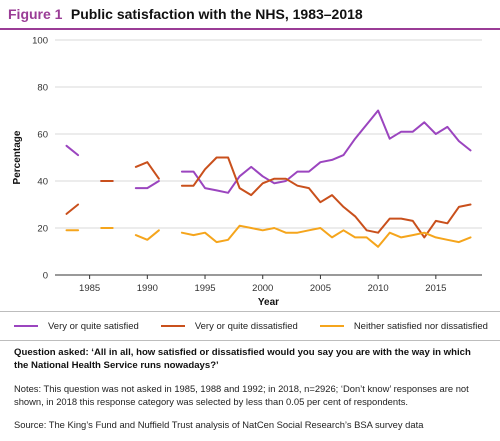  What do you see at coordinates (35, 14) in the screenshot?
I see `figure-label: Figure 1` at bounding box center [35, 14].